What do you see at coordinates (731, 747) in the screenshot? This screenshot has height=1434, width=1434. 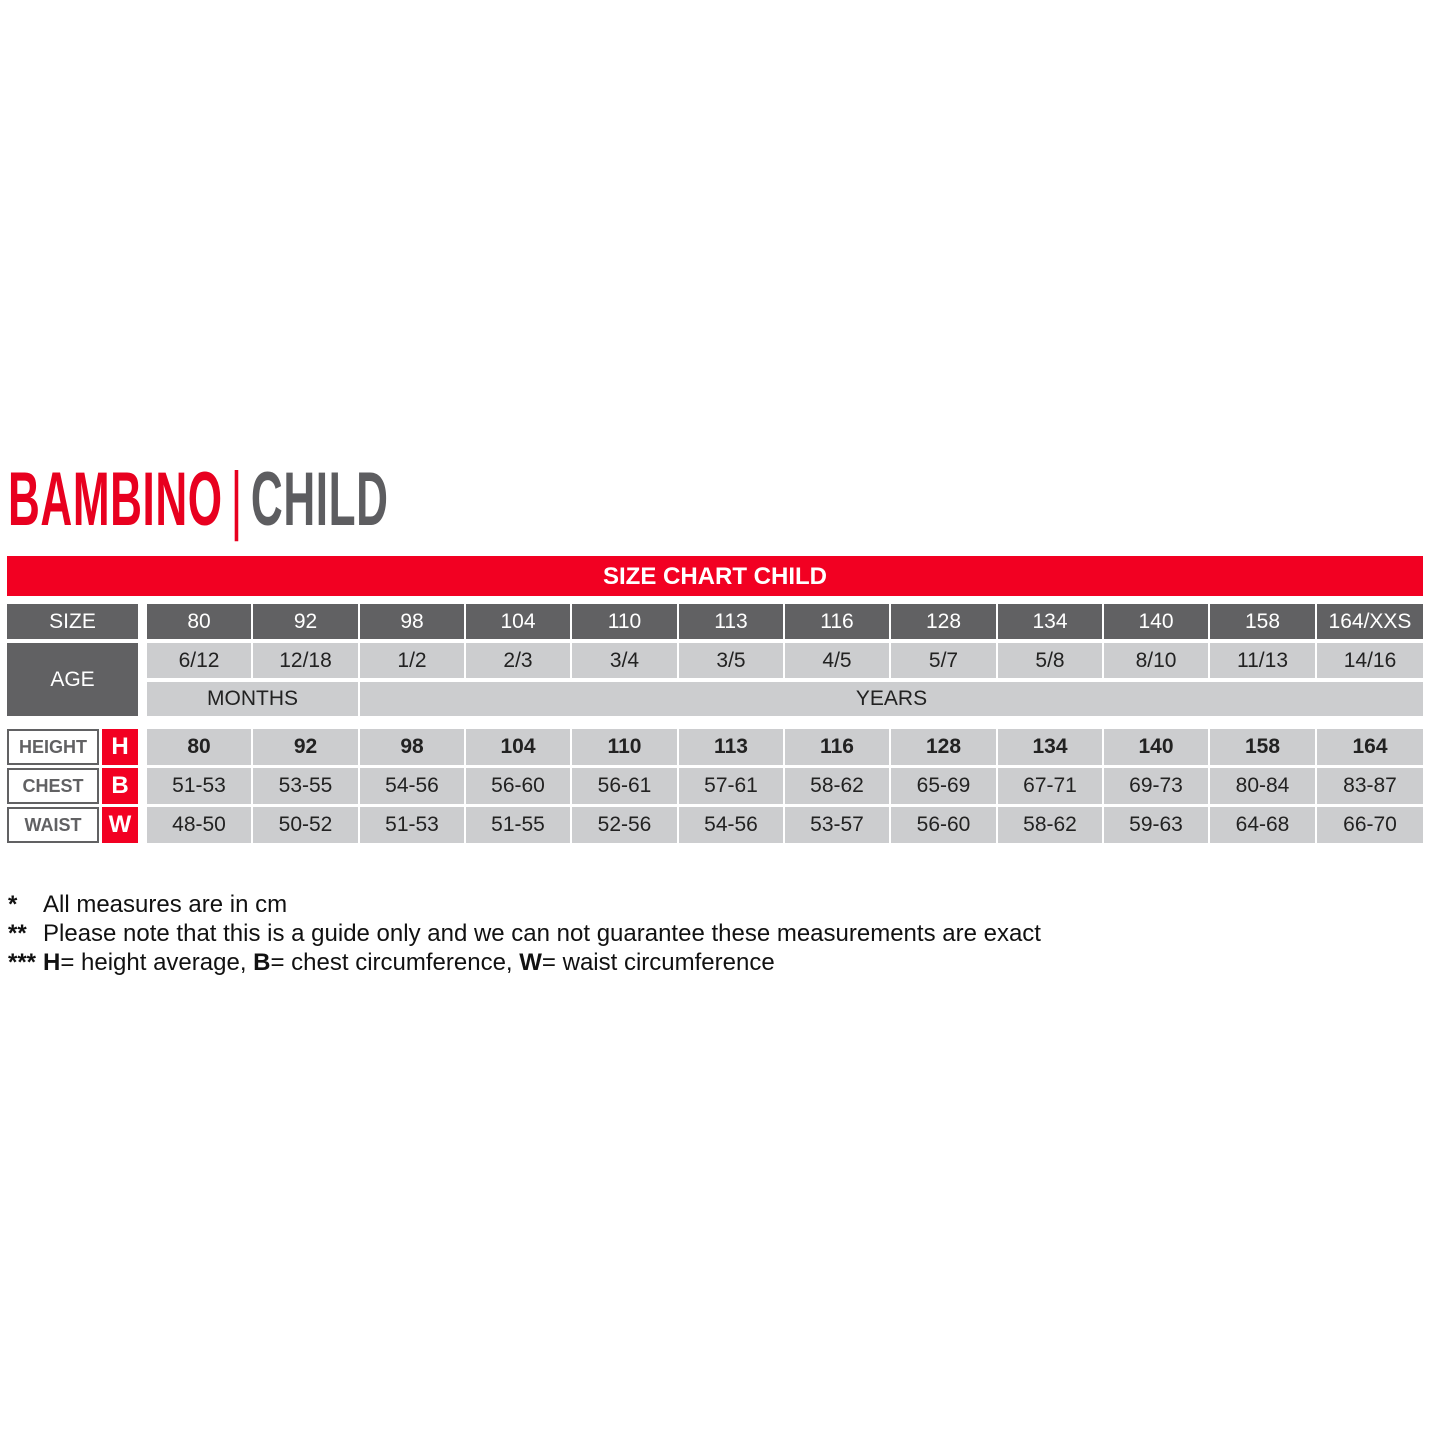 I see `height-cell: 113` at bounding box center [731, 747].